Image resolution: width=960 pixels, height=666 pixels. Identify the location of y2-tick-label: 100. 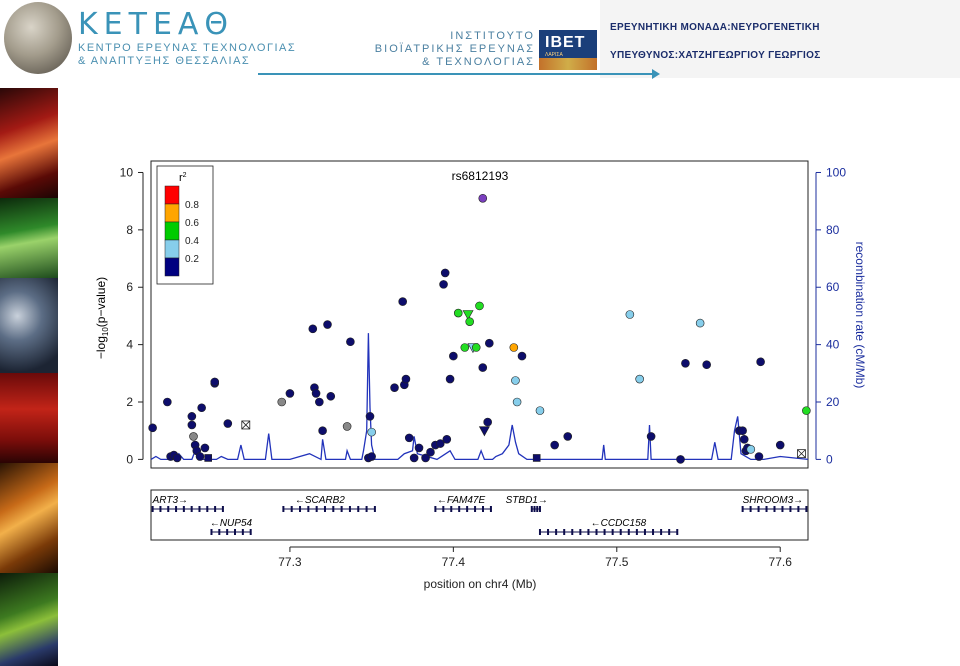
(836, 172).